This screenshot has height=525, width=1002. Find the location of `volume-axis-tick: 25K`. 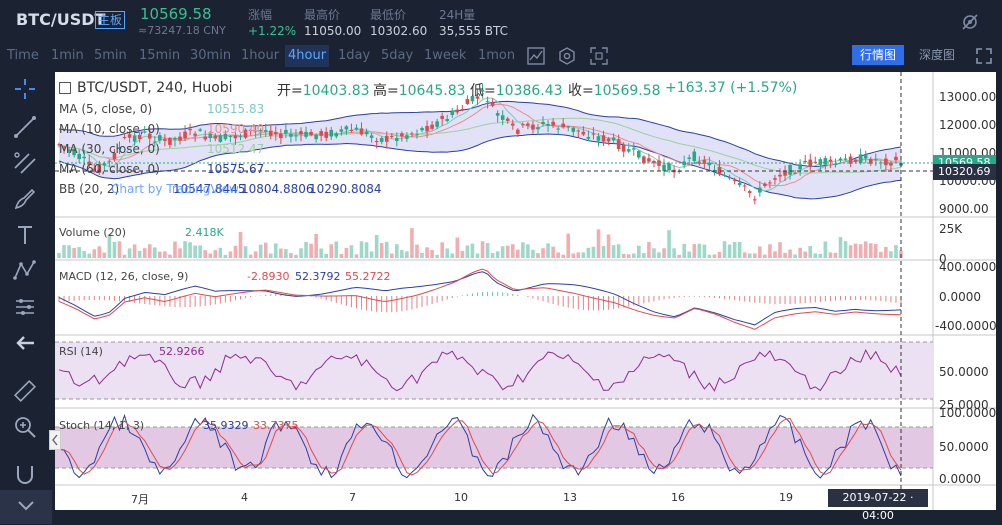

volume-axis-tick: 25K is located at coordinates (951, 229).